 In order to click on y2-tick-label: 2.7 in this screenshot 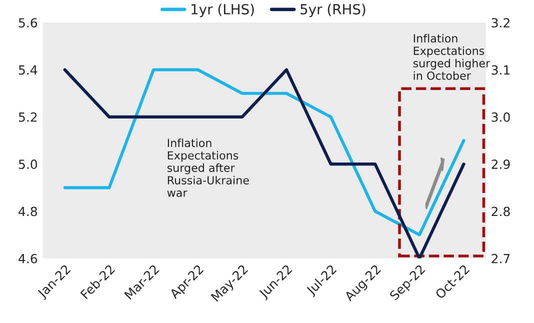, I will do `click(501, 259)`.